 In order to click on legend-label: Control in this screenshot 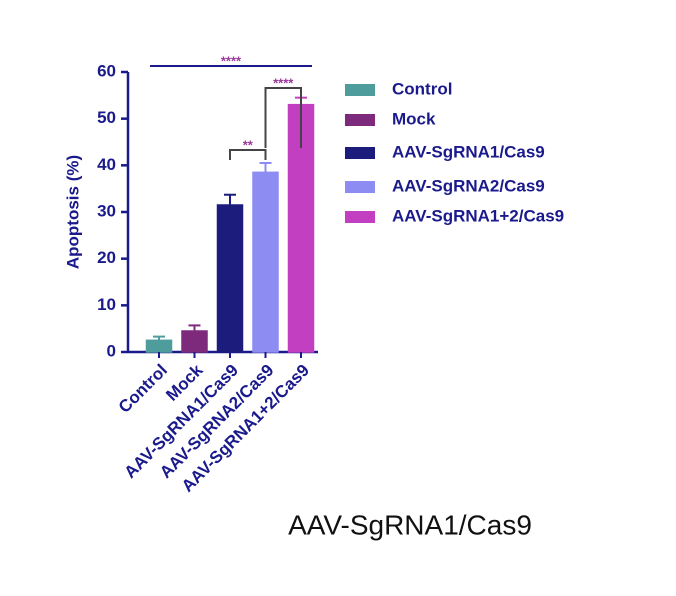, I will do `click(422, 88)`.